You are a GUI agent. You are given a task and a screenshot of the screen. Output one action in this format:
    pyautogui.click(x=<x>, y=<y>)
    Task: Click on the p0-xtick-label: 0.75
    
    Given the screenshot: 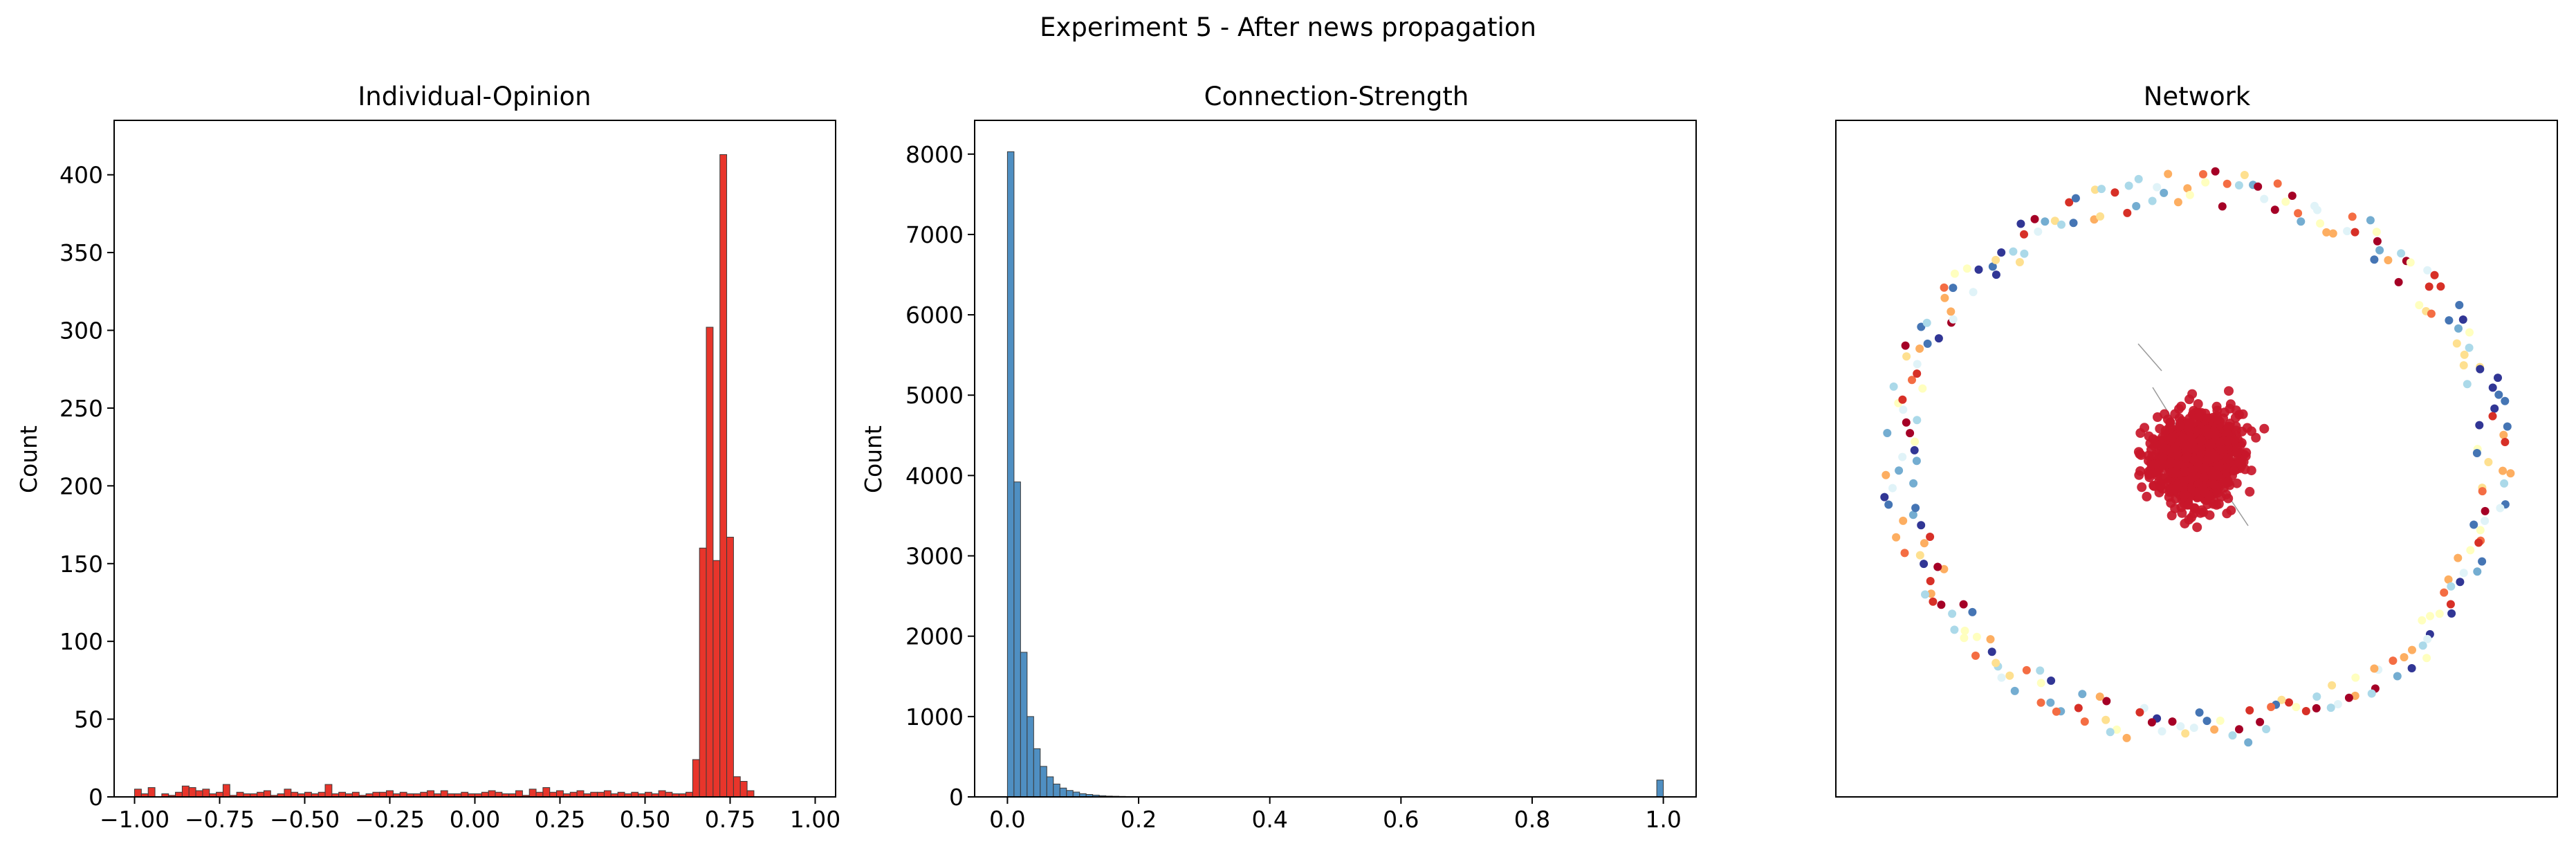 What is the action you would take?
    pyautogui.click(x=730, y=820)
    